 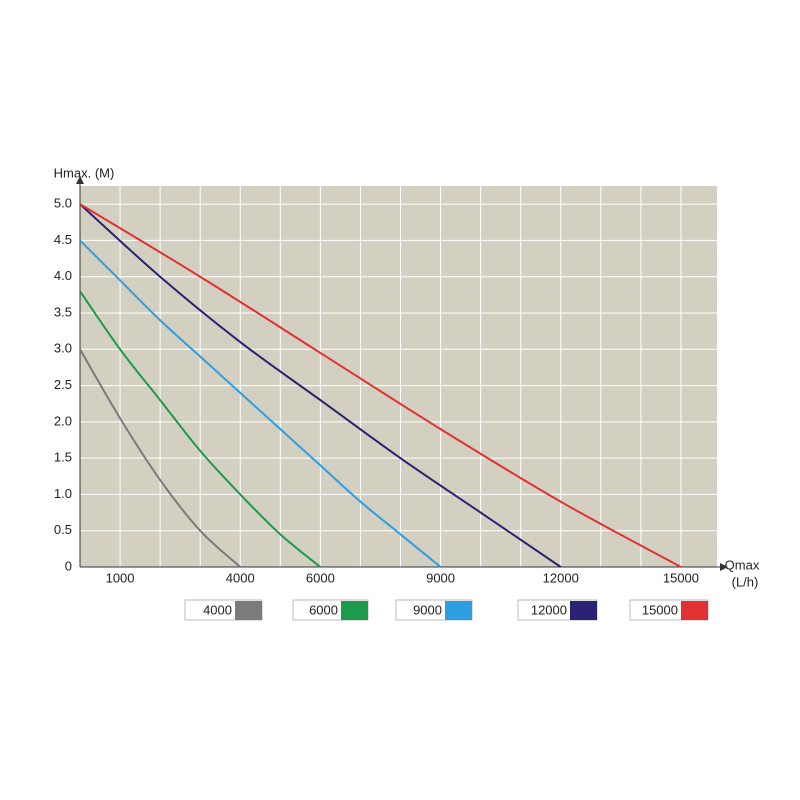 What do you see at coordinates (549, 609) in the screenshot?
I see `legend-label: 12000` at bounding box center [549, 609].